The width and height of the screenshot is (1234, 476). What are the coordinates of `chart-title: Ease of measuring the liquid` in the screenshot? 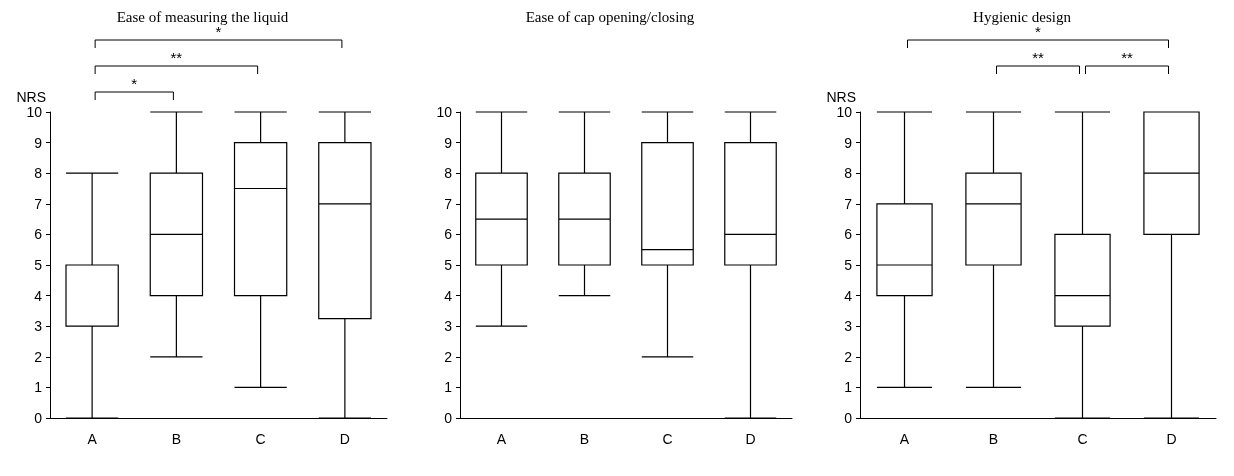 It's located at (202, 16).